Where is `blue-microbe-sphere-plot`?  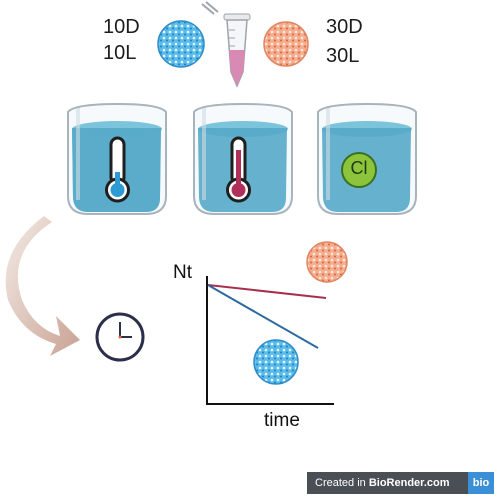 blue-microbe-sphere-plot is located at coordinates (276, 362).